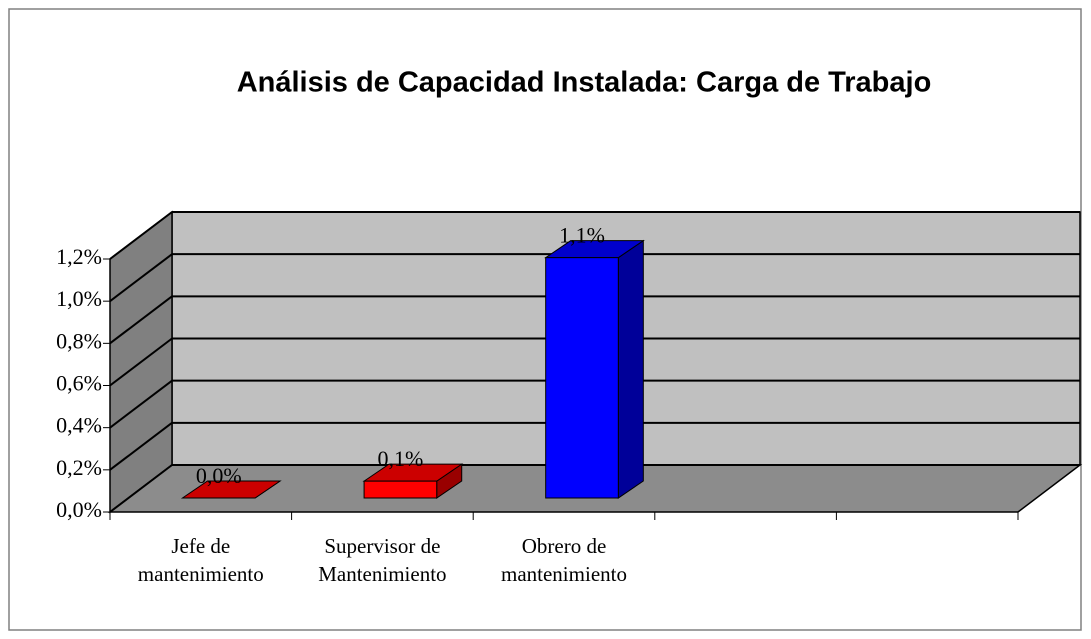 The height and width of the screenshot is (639, 1091). What do you see at coordinates (200, 560) in the screenshot?
I see `x-tick-label: Jefe de mantenimiento` at bounding box center [200, 560].